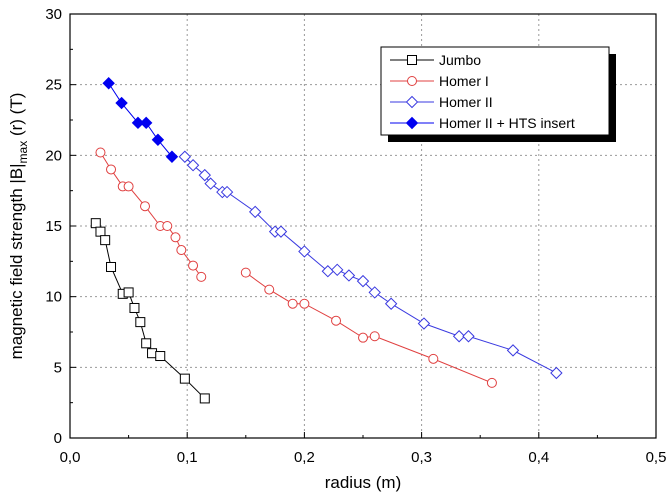 The image size is (668, 498). I want to click on y-tick-label: 20, so click(53, 155).